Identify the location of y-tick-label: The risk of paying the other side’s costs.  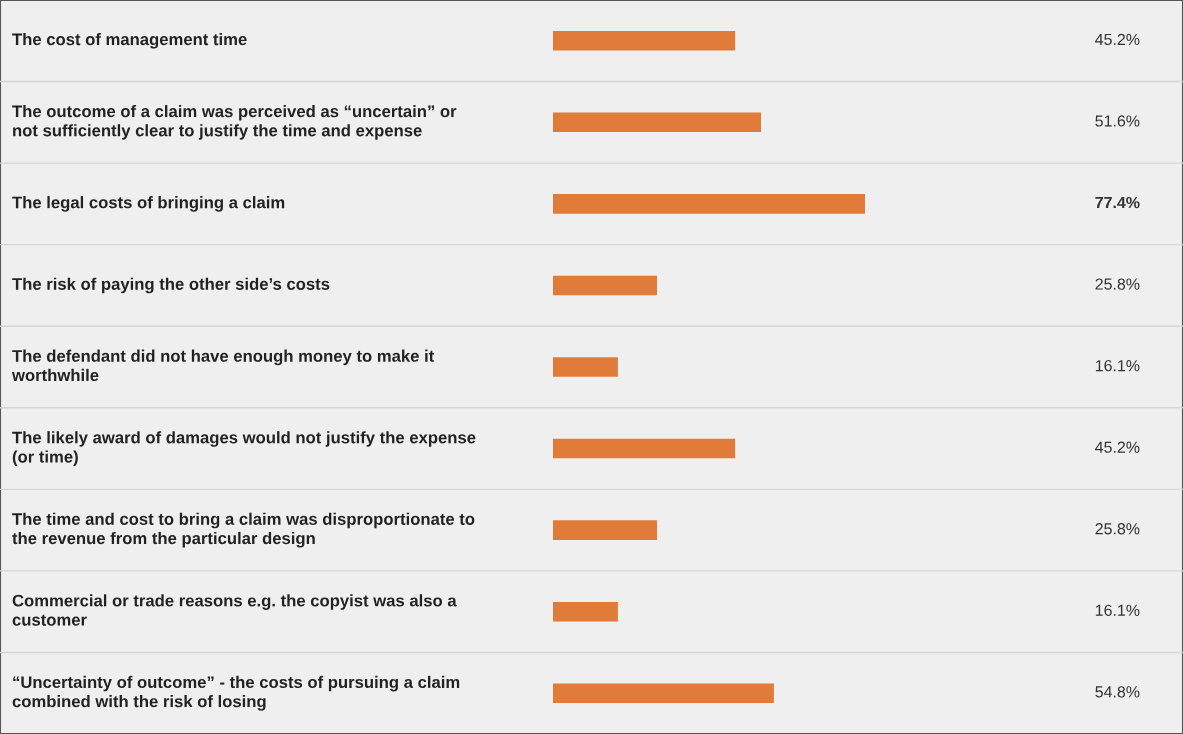
(171, 285).